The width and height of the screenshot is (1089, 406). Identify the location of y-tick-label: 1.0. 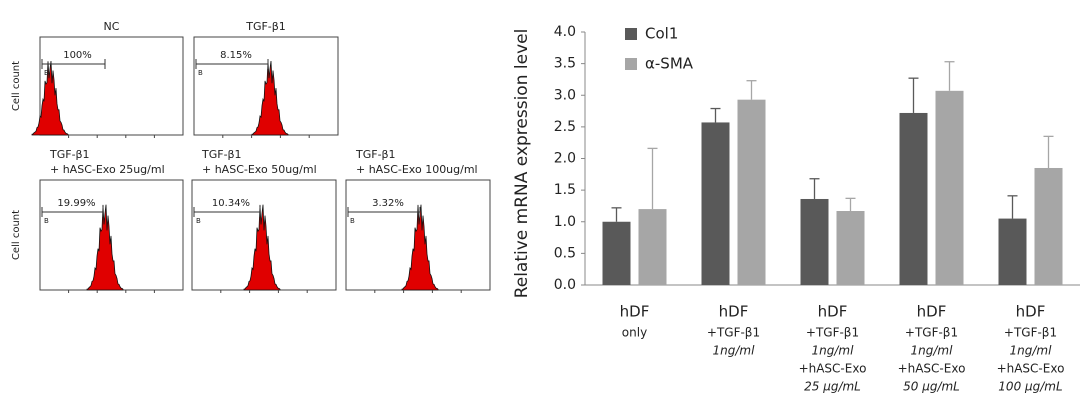
(565, 222).